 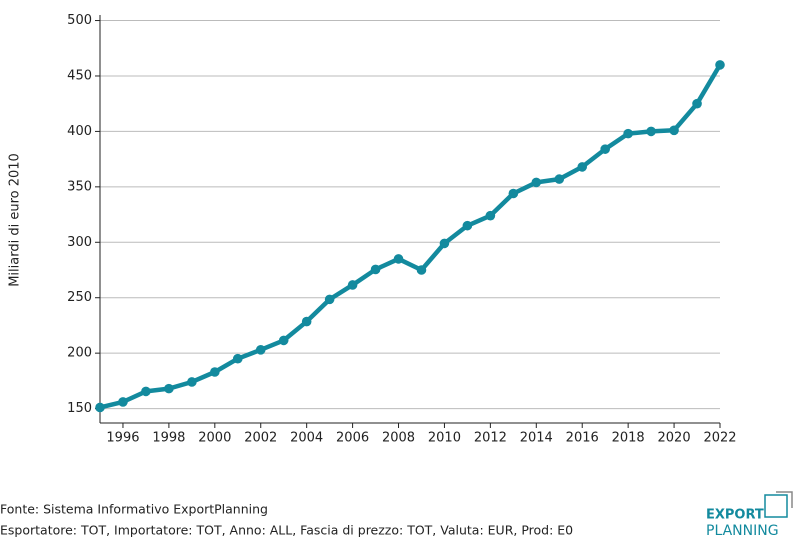 I want to click on x-tick-label: 2022, so click(x=719, y=438).